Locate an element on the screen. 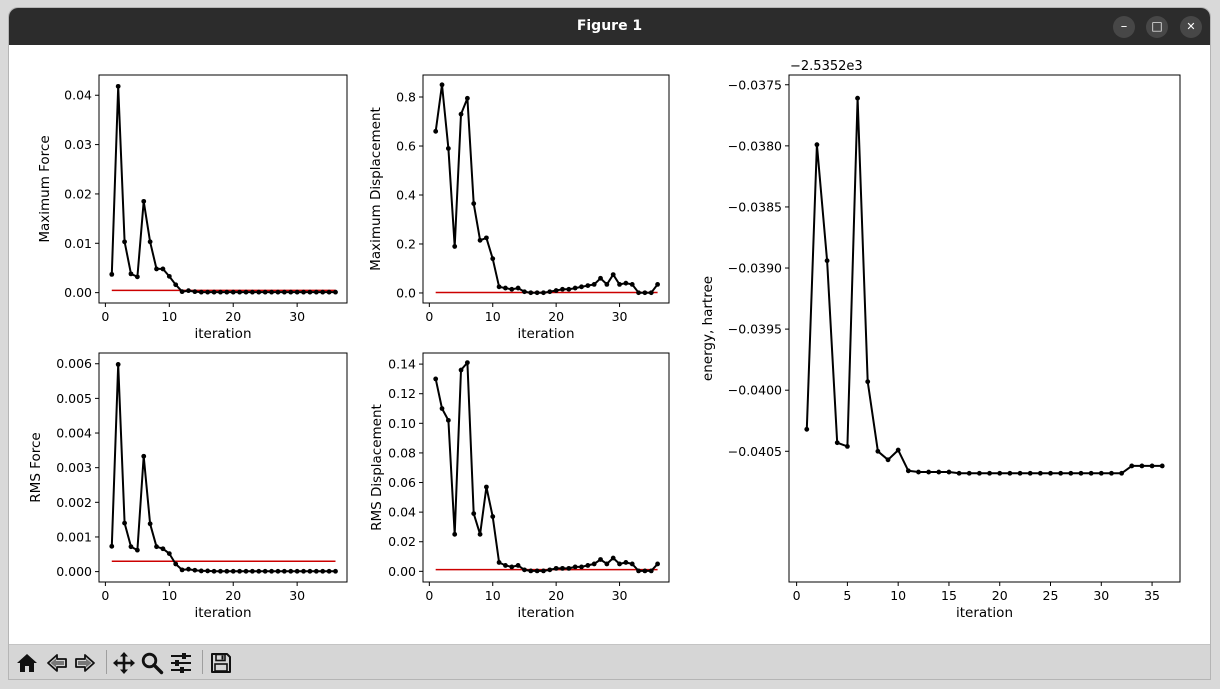  configure-subplots-button is located at coordinates (181, 663).